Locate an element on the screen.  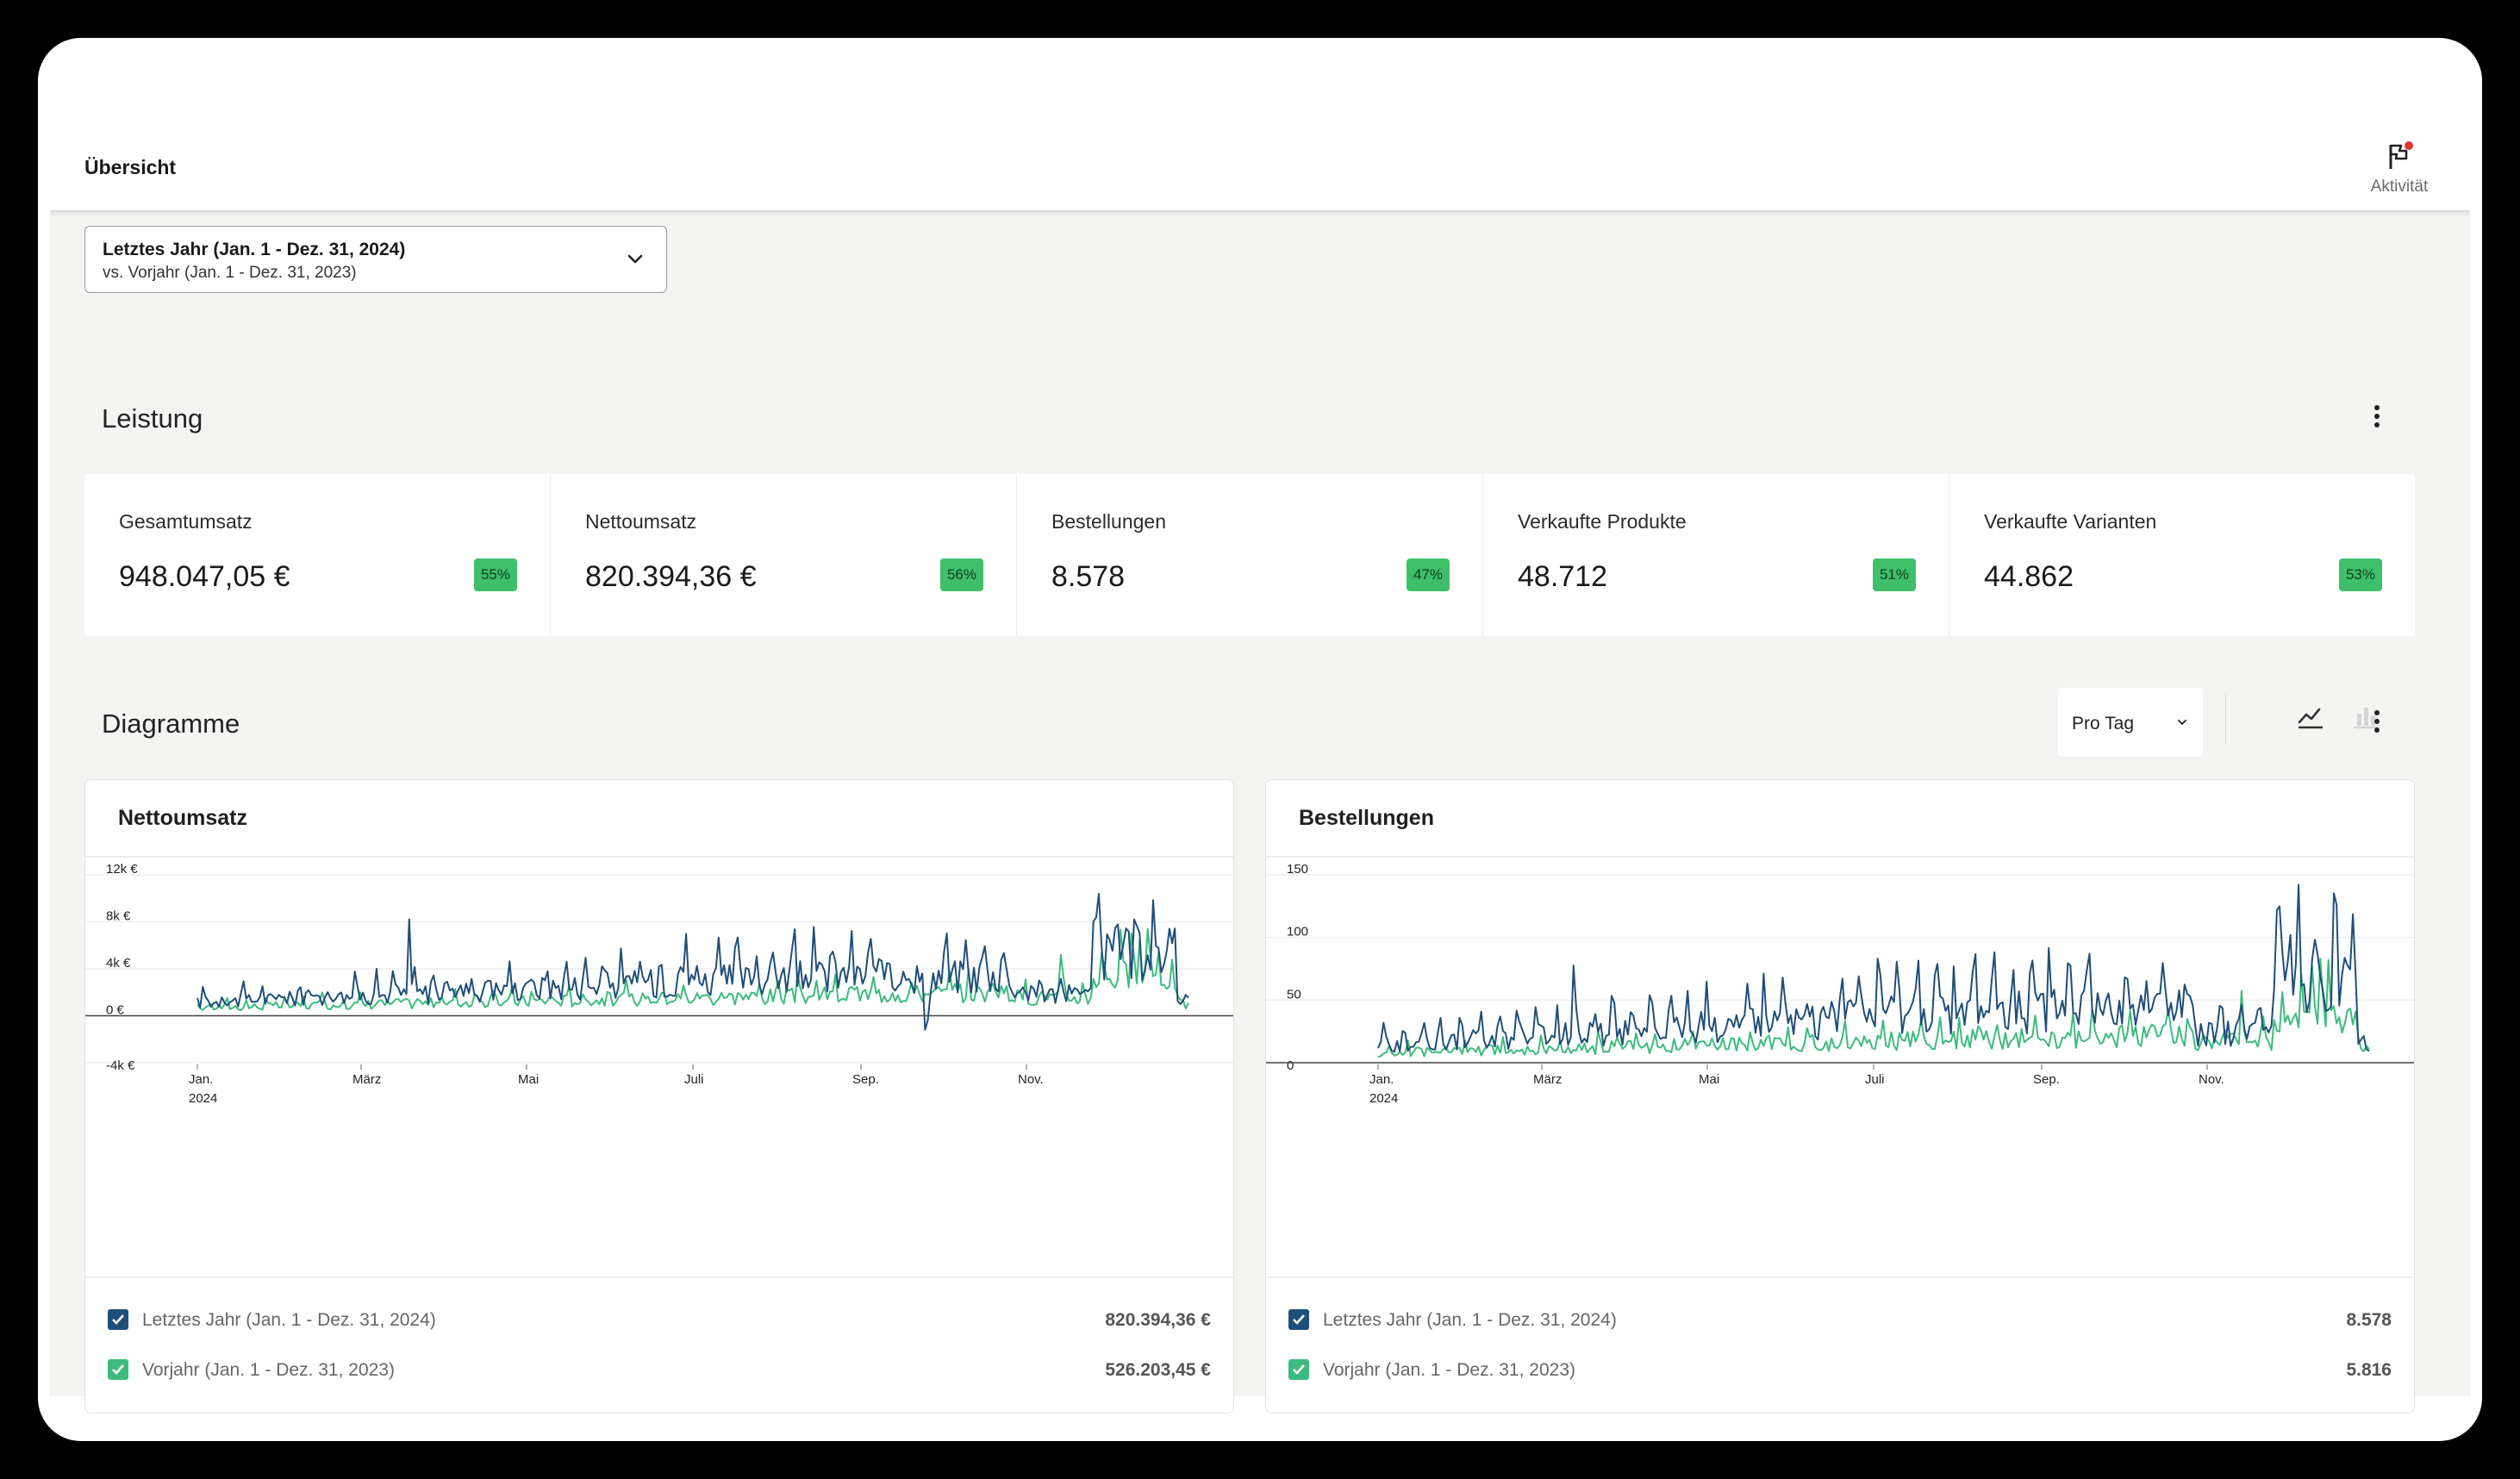
kpi-change-badge: 56% is located at coordinates (961, 575).